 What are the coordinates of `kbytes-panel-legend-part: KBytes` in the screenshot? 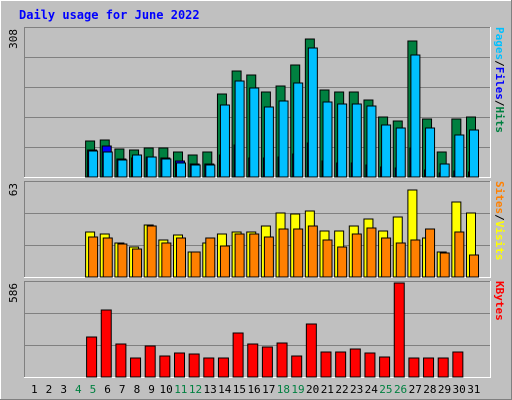 It's located at (499, 301).